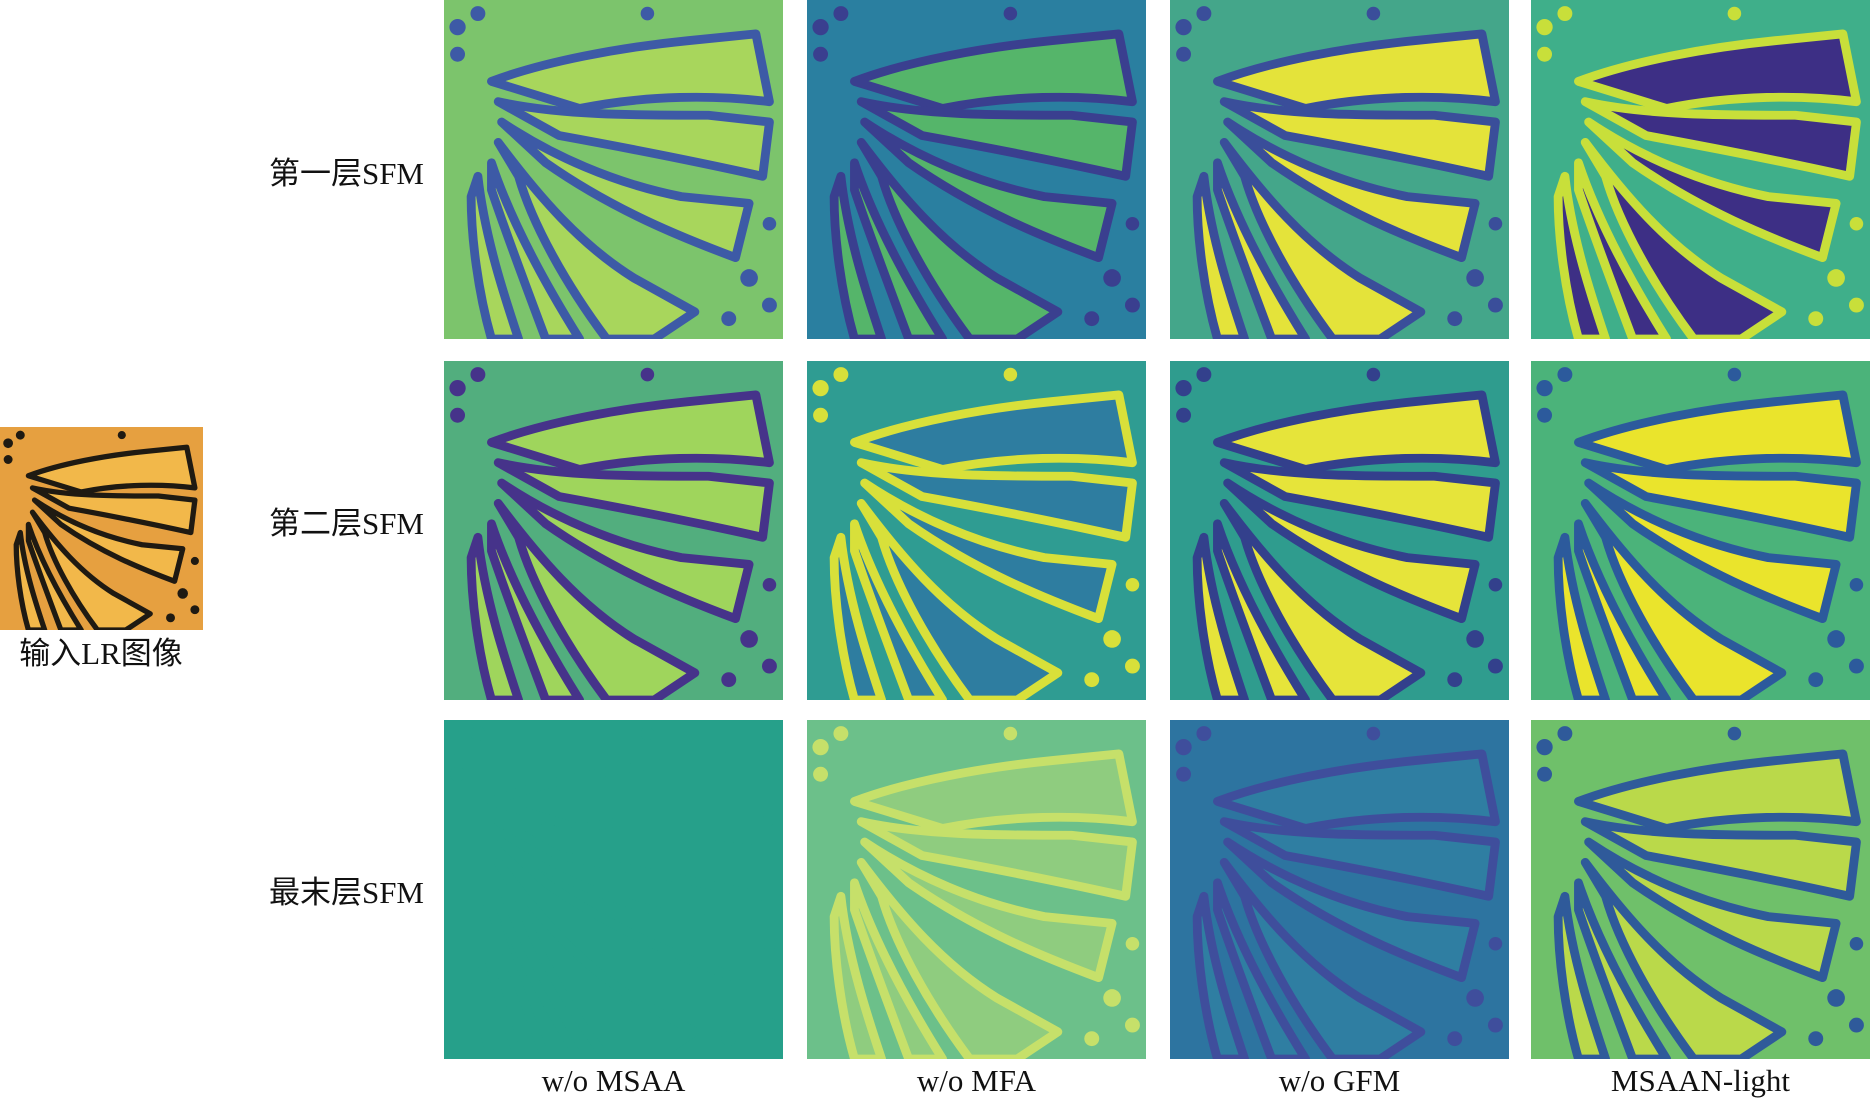 The image size is (1871, 1105). I want to click on row-label: 最末层SFM, so click(346, 892).